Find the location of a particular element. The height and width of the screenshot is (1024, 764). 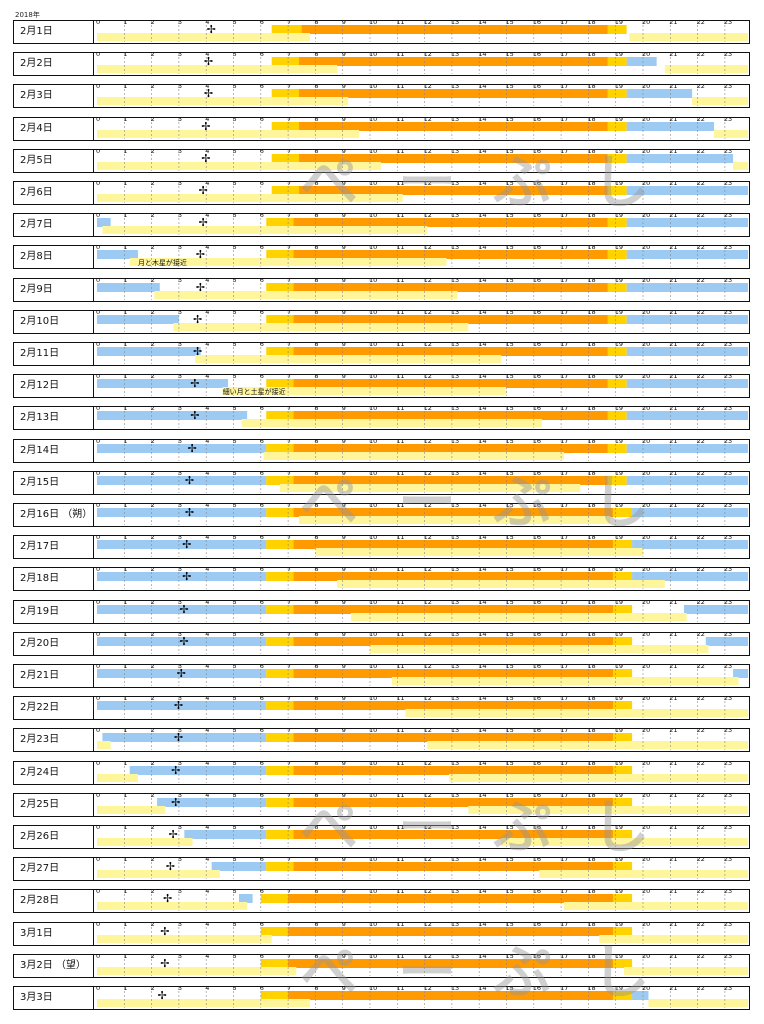

hour-tick-label: 17 is located at coordinates (564, 667).